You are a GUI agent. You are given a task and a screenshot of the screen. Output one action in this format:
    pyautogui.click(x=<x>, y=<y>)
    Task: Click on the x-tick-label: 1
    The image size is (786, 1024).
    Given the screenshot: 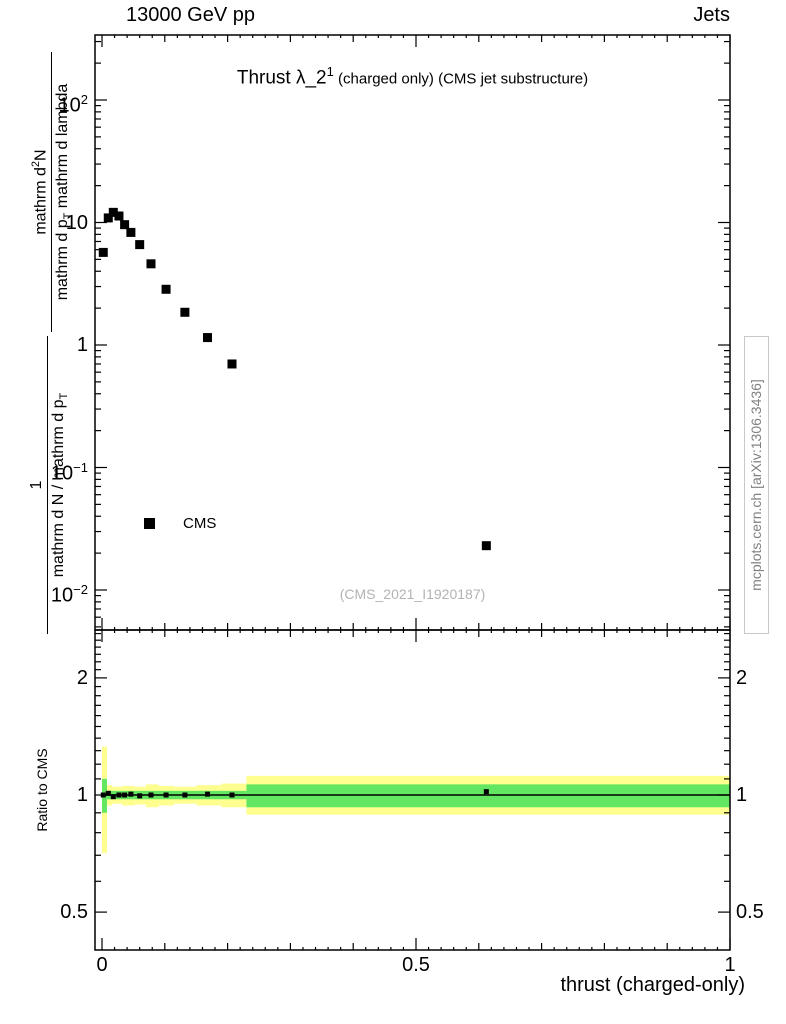 What is the action you would take?
    pyautogui.click(x=730, y=965)
    